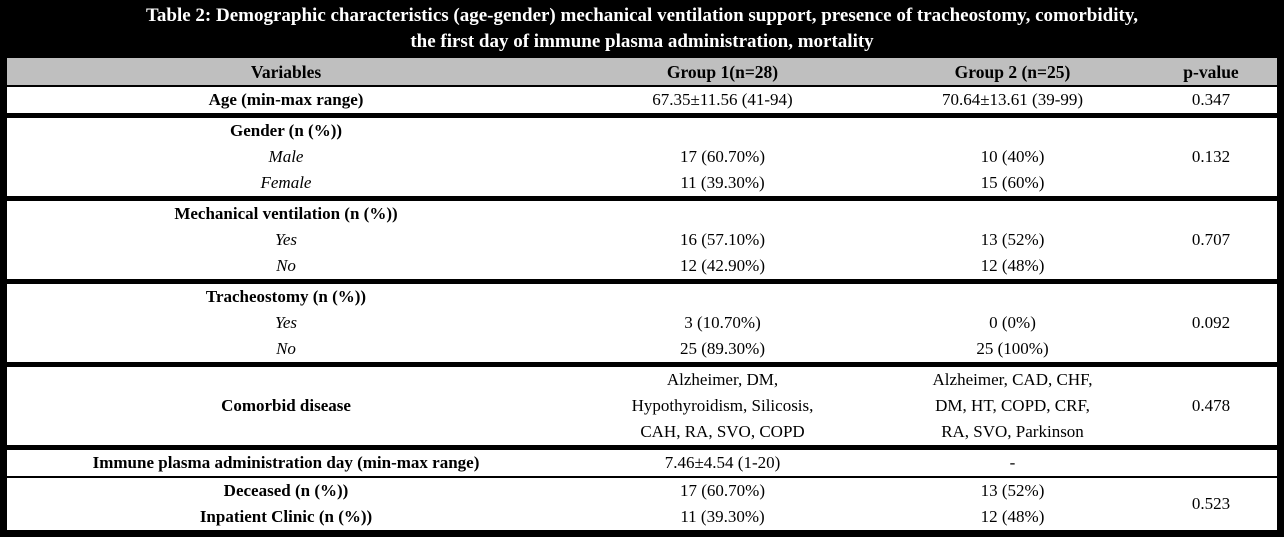 This screenshot has width=1284, height=538. I want to click on cell-gender-male-group1: 17 (60.70%), so click(722, 156).